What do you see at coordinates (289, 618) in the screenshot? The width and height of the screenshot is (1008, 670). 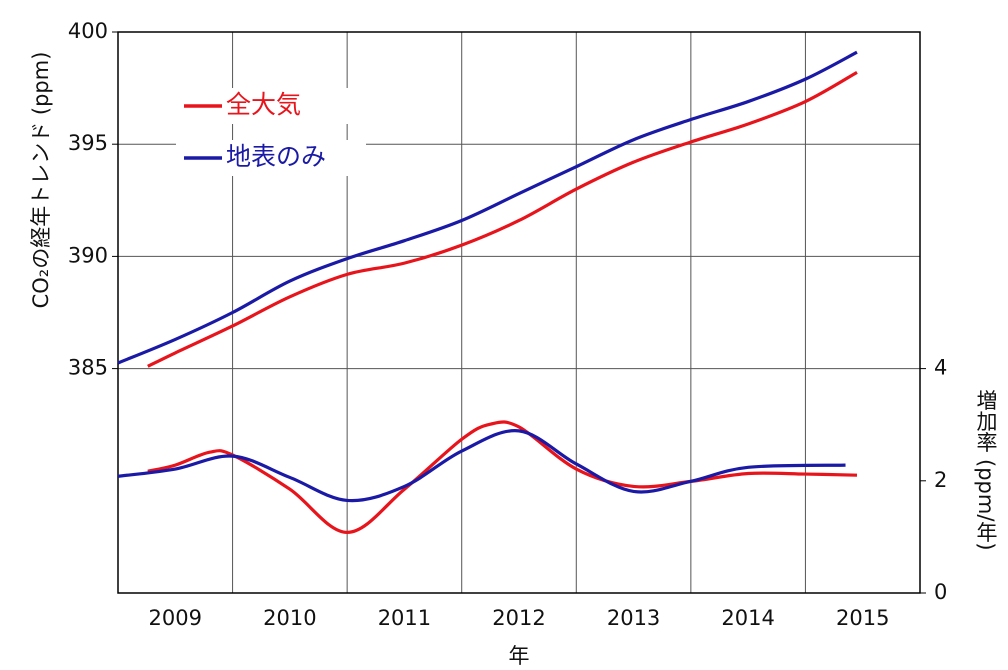 I see `x-tick-label: 2010` at bounding box center [289, 618].